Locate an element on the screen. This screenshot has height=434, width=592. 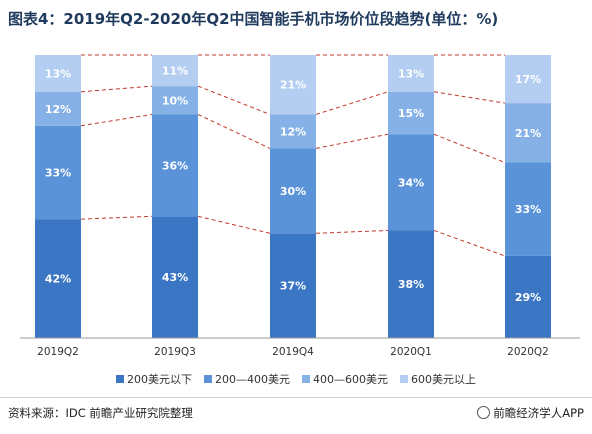
legend-label: 200美元以下 is located at coordinates (159, 379).